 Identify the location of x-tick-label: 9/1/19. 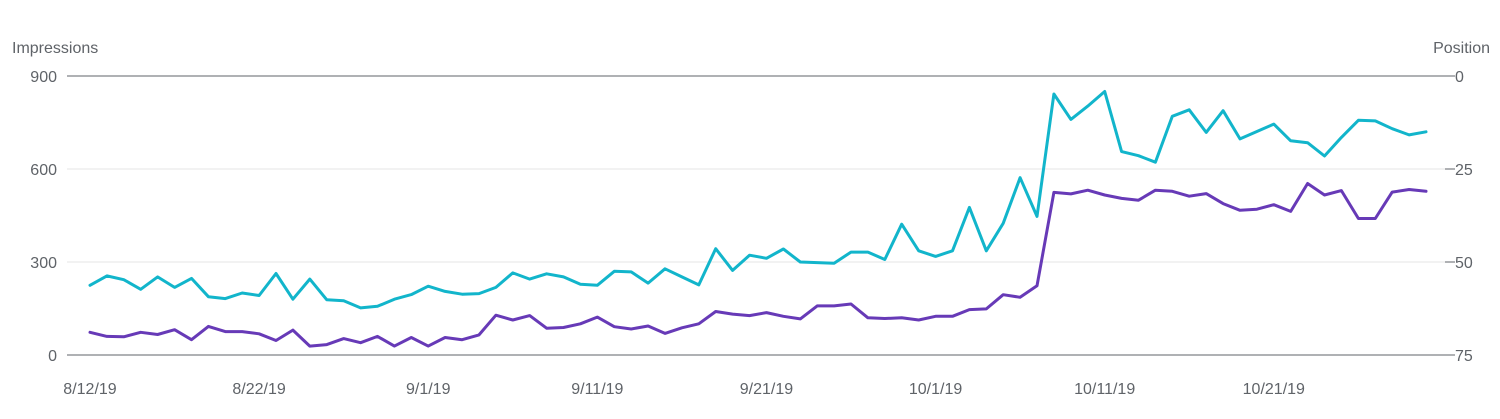
(428, 389).